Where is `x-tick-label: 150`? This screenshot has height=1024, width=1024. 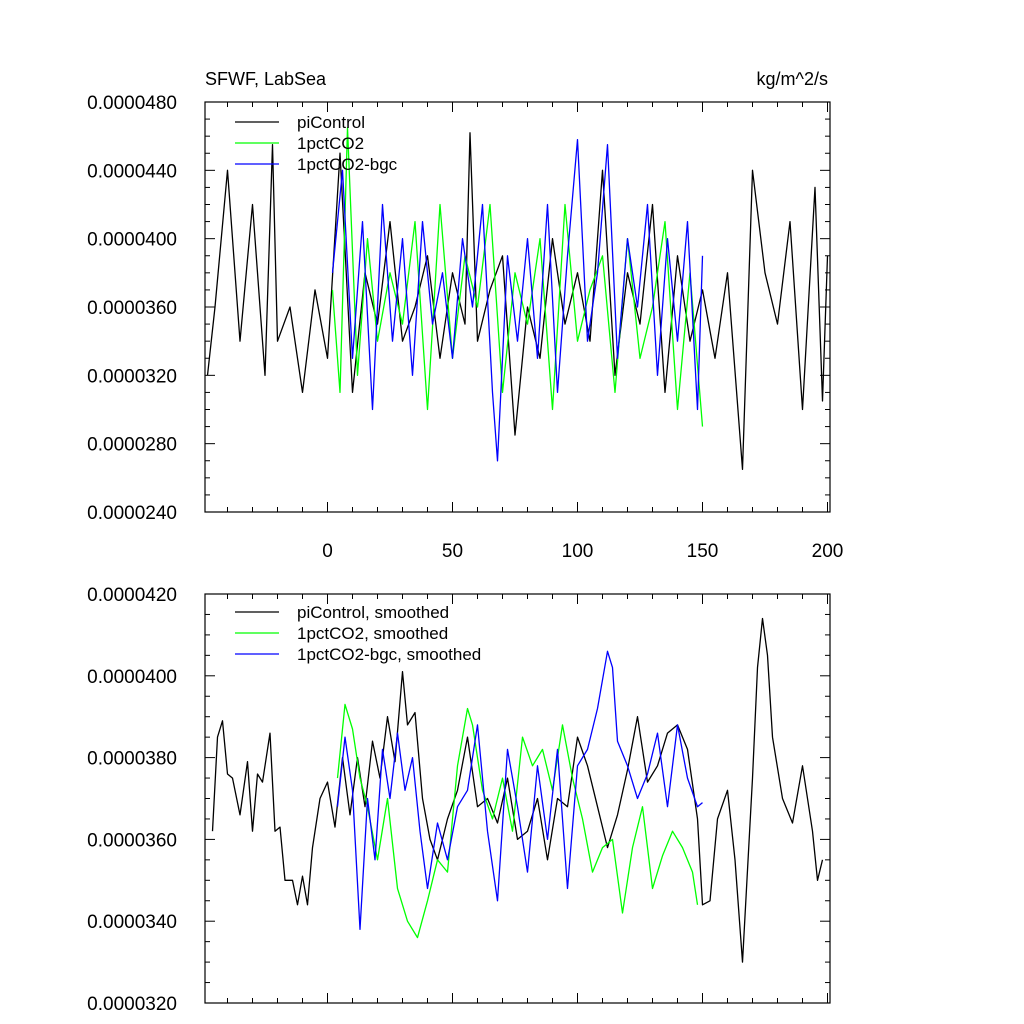 x-tick-label: 150 is located at coordinates (703, 551).